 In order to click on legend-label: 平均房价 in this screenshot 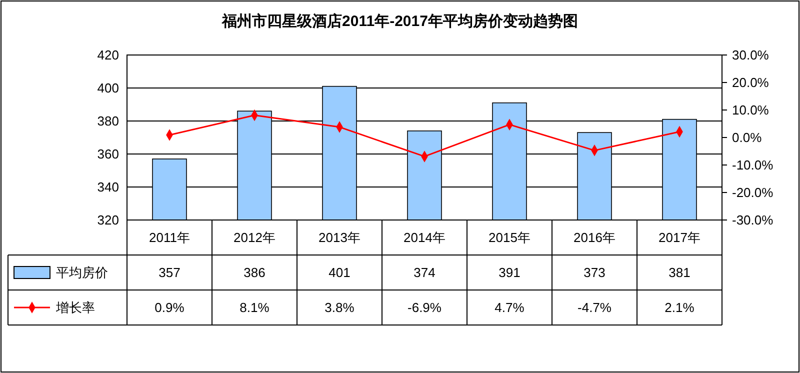, I will do `click(82, 272)`.